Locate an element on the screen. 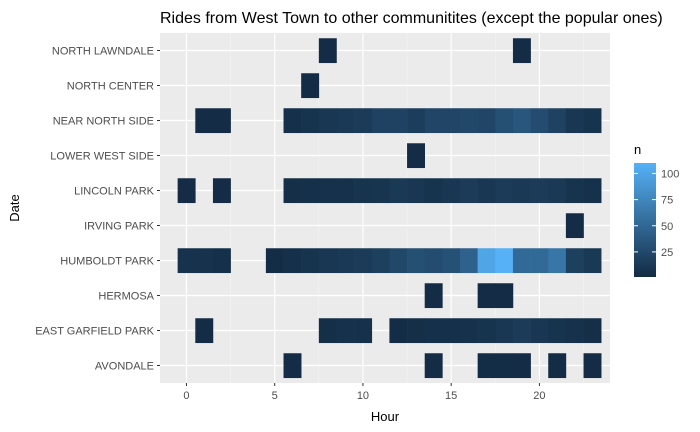 Image resolution: width=700 pixels, height=432 pixels. legend-tick-label: 50 is located at coordinates (667, 227).